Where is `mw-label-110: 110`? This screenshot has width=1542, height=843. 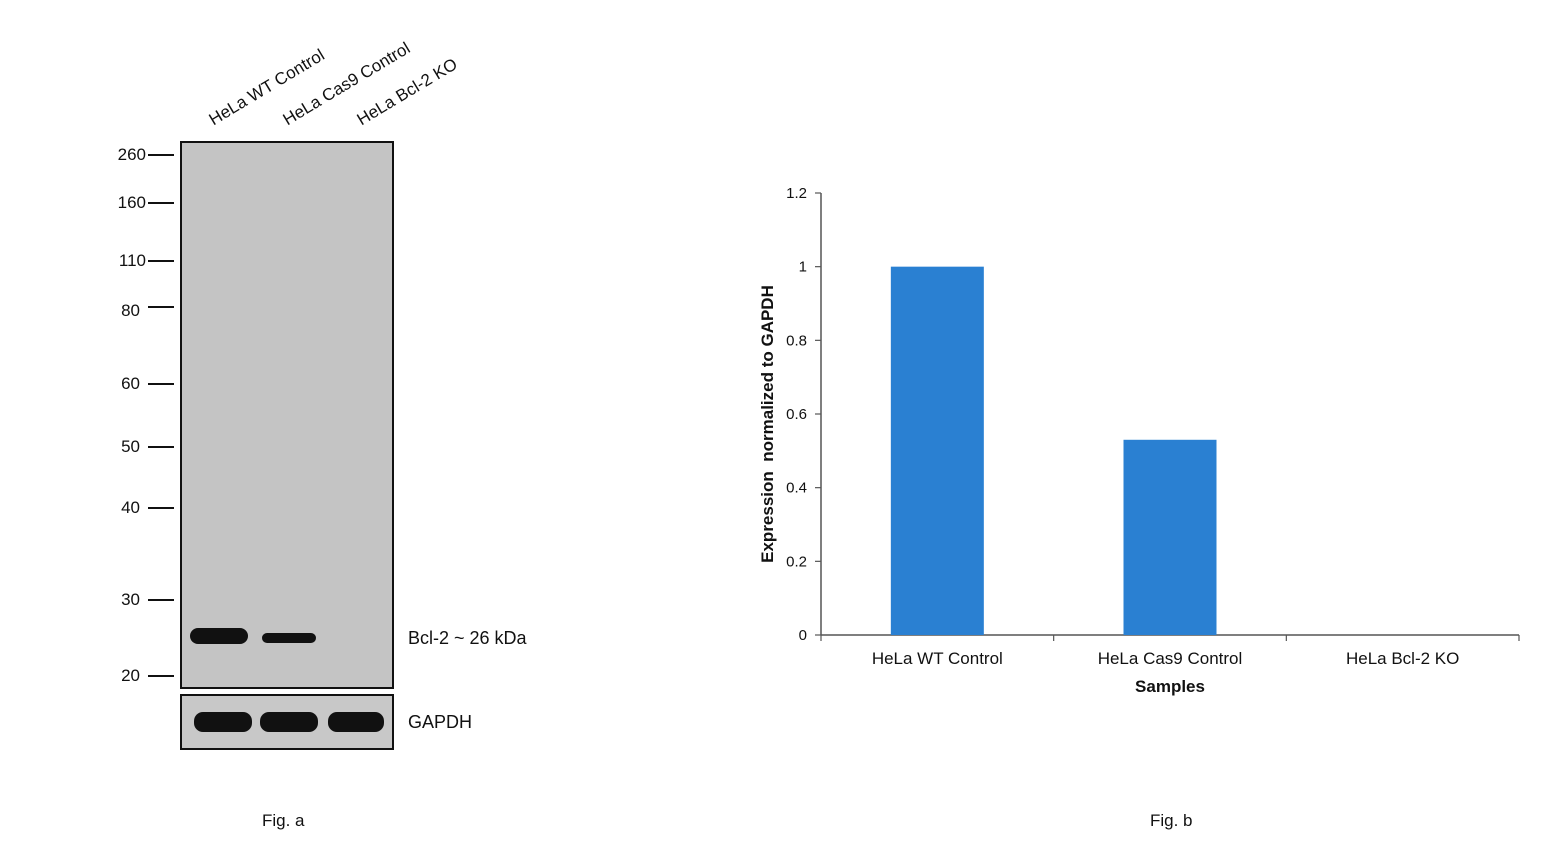 mw-label-110: 110 is located at coordinates (132, 260).